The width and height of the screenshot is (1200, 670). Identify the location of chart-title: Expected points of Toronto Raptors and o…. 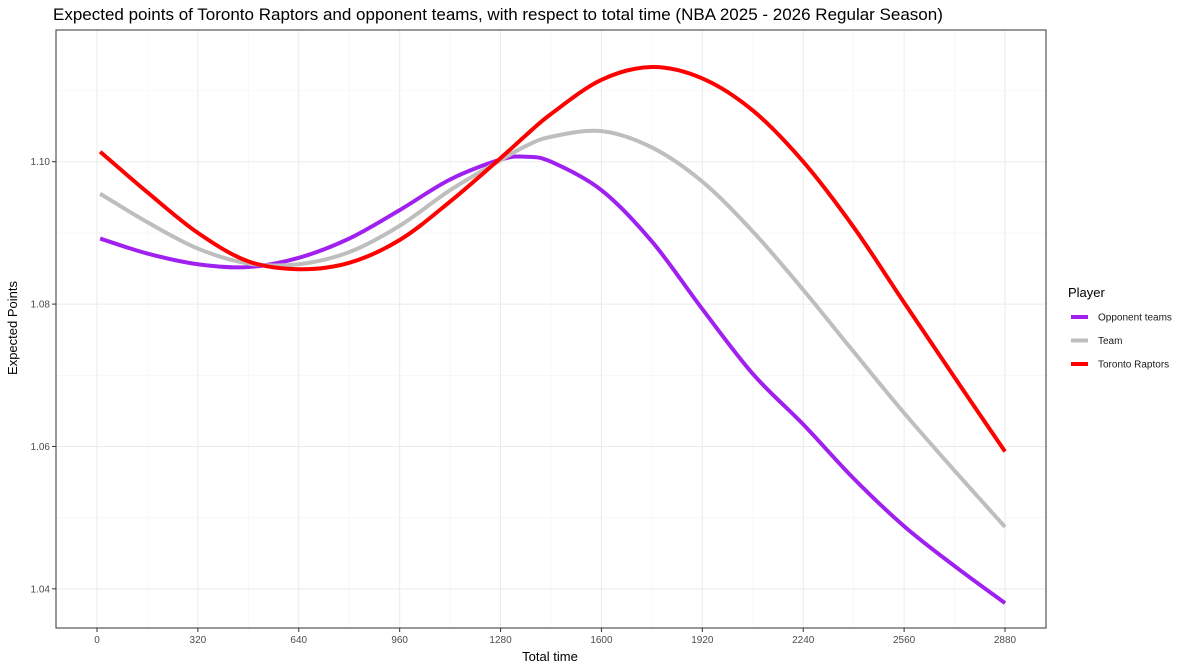
(498, 14).